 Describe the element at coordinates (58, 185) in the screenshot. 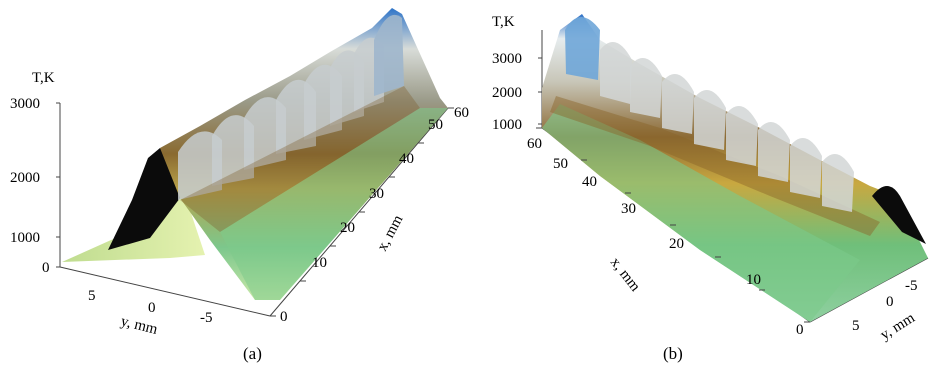

I see `z-tick-marks-a` at that location.